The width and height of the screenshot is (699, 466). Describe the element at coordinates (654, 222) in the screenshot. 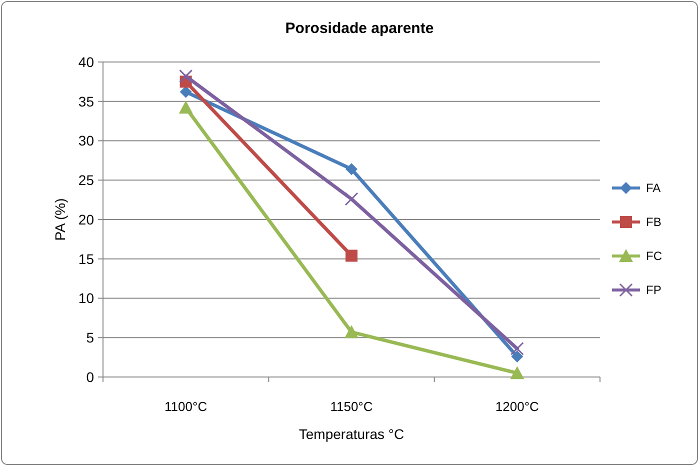

I see `legend-label: FB` at that location.